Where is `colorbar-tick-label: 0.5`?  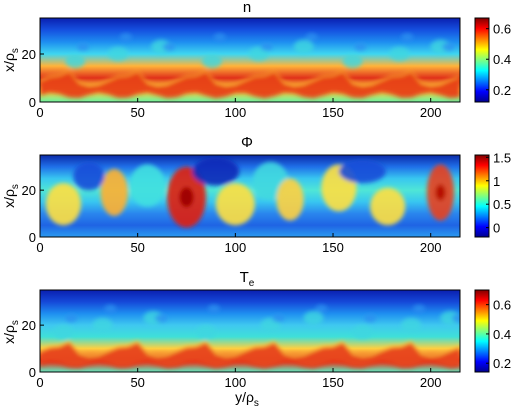
colorbar-tick-label: 0.5 is located at coordinates (502, 204).